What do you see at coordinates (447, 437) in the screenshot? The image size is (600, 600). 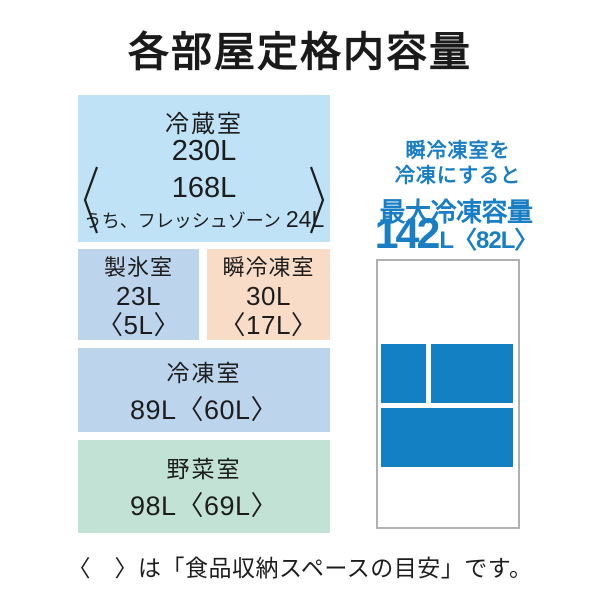 I see `diagram-freezer-zone` at bounding box center [447, 437].